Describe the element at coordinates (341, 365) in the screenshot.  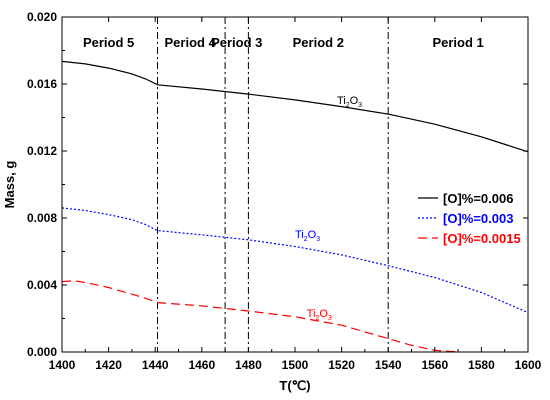
I see `x-tick-label: 1520` at that location.